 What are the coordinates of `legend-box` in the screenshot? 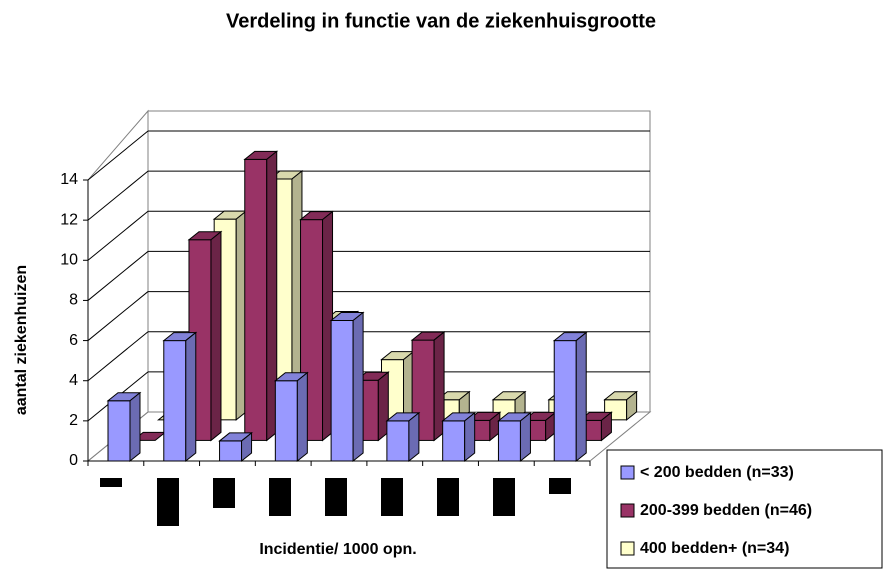 It's located at (744, 509).